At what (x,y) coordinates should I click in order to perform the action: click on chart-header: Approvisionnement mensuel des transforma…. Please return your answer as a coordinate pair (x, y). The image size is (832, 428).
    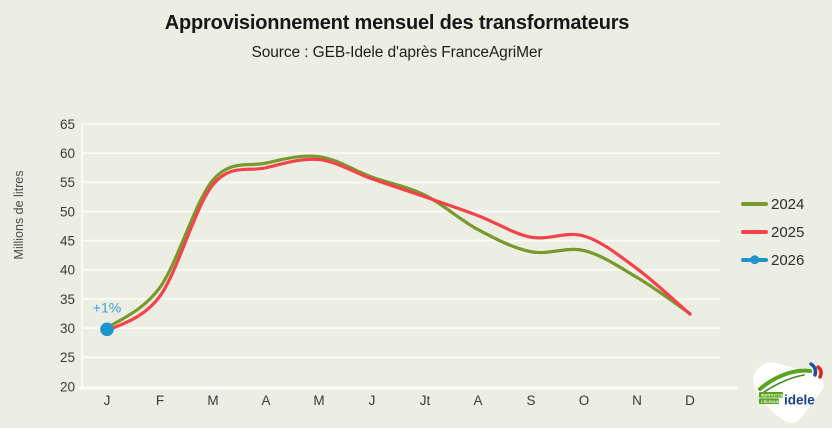
    Looking at the image, I should click on (397, 31).